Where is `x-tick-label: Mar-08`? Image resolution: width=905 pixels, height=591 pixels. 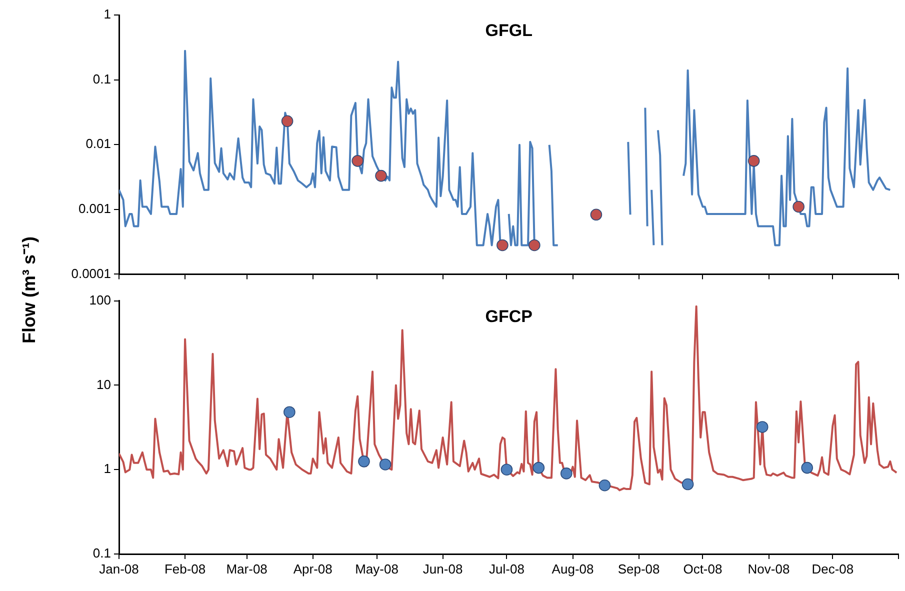 x-tick-label: Mar-08 is located at coordinates (247, 568).